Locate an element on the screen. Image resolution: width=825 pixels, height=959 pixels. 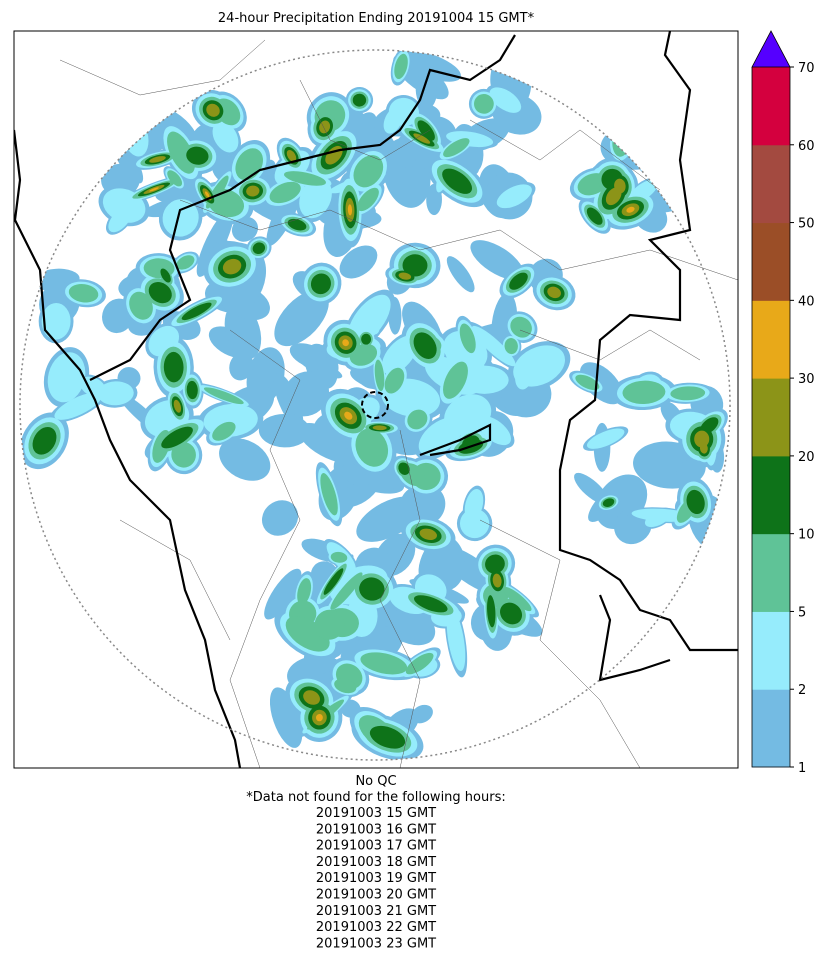
missing-hour: 20191003 16 GMT is located at coordinates (376, 829).